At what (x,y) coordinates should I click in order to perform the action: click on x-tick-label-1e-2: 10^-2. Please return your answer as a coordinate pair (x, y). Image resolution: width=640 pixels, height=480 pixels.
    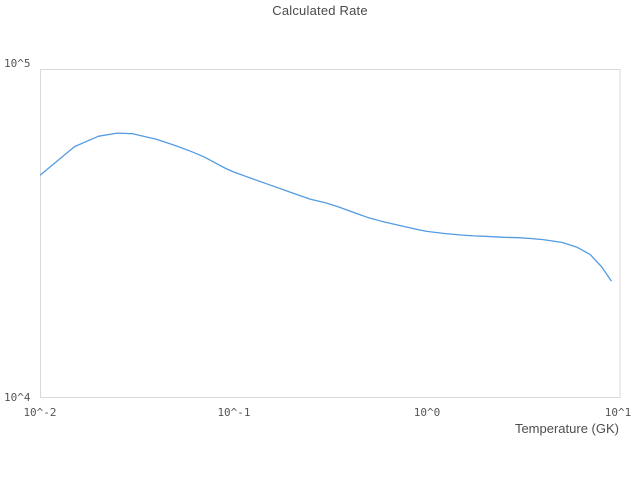
    Looking at the image, I should click on (40, 412).